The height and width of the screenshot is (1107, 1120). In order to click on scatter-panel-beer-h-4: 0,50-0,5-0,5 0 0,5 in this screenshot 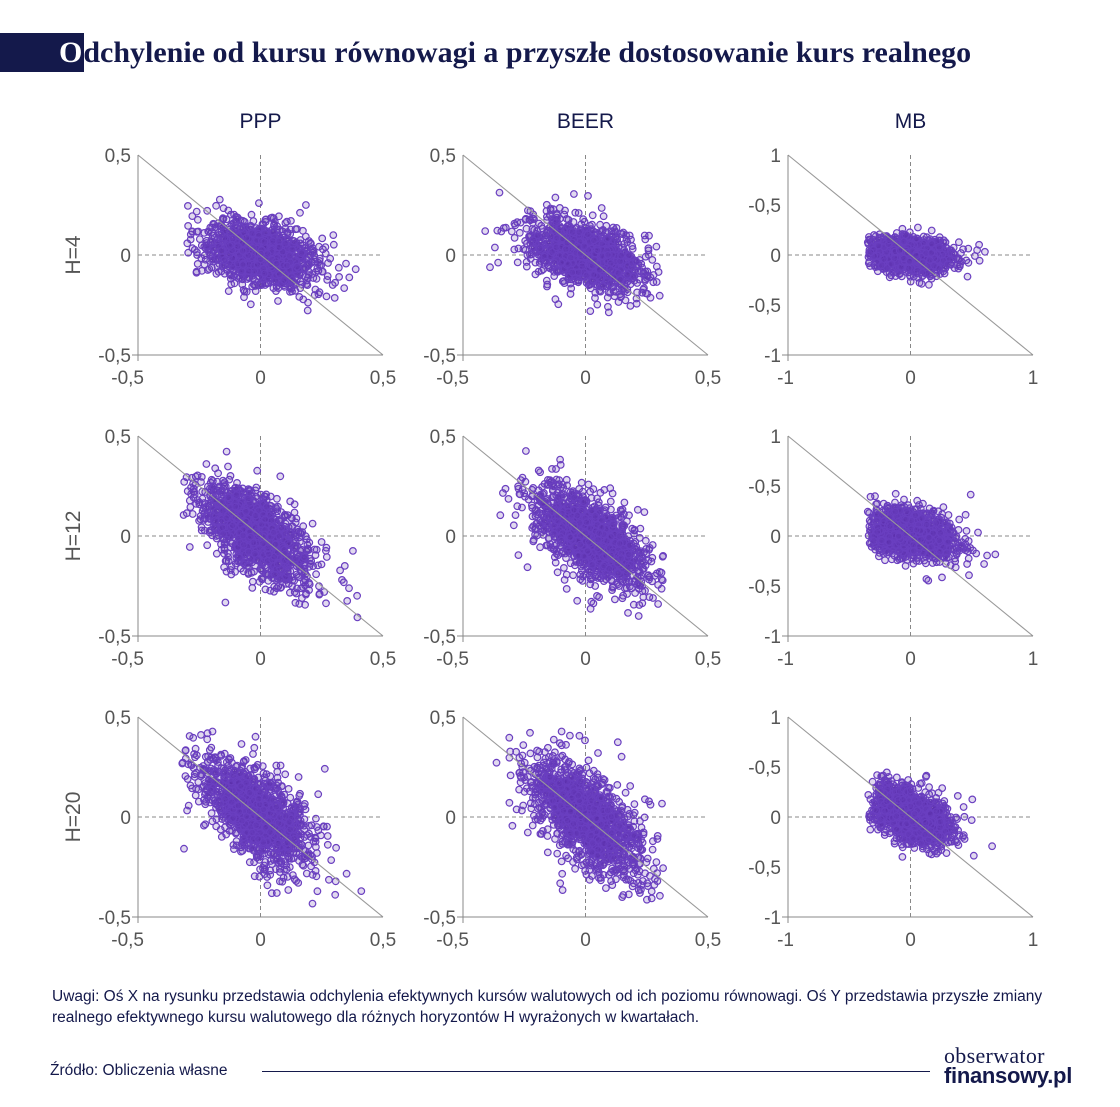, I will do `click(572, 267)`.